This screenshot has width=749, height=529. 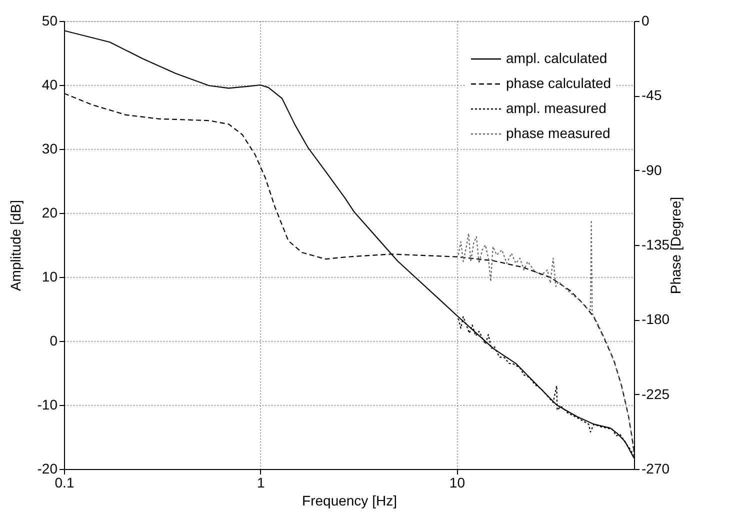 I want to click on x-tick-label: 10, so click(x=457, y=482).